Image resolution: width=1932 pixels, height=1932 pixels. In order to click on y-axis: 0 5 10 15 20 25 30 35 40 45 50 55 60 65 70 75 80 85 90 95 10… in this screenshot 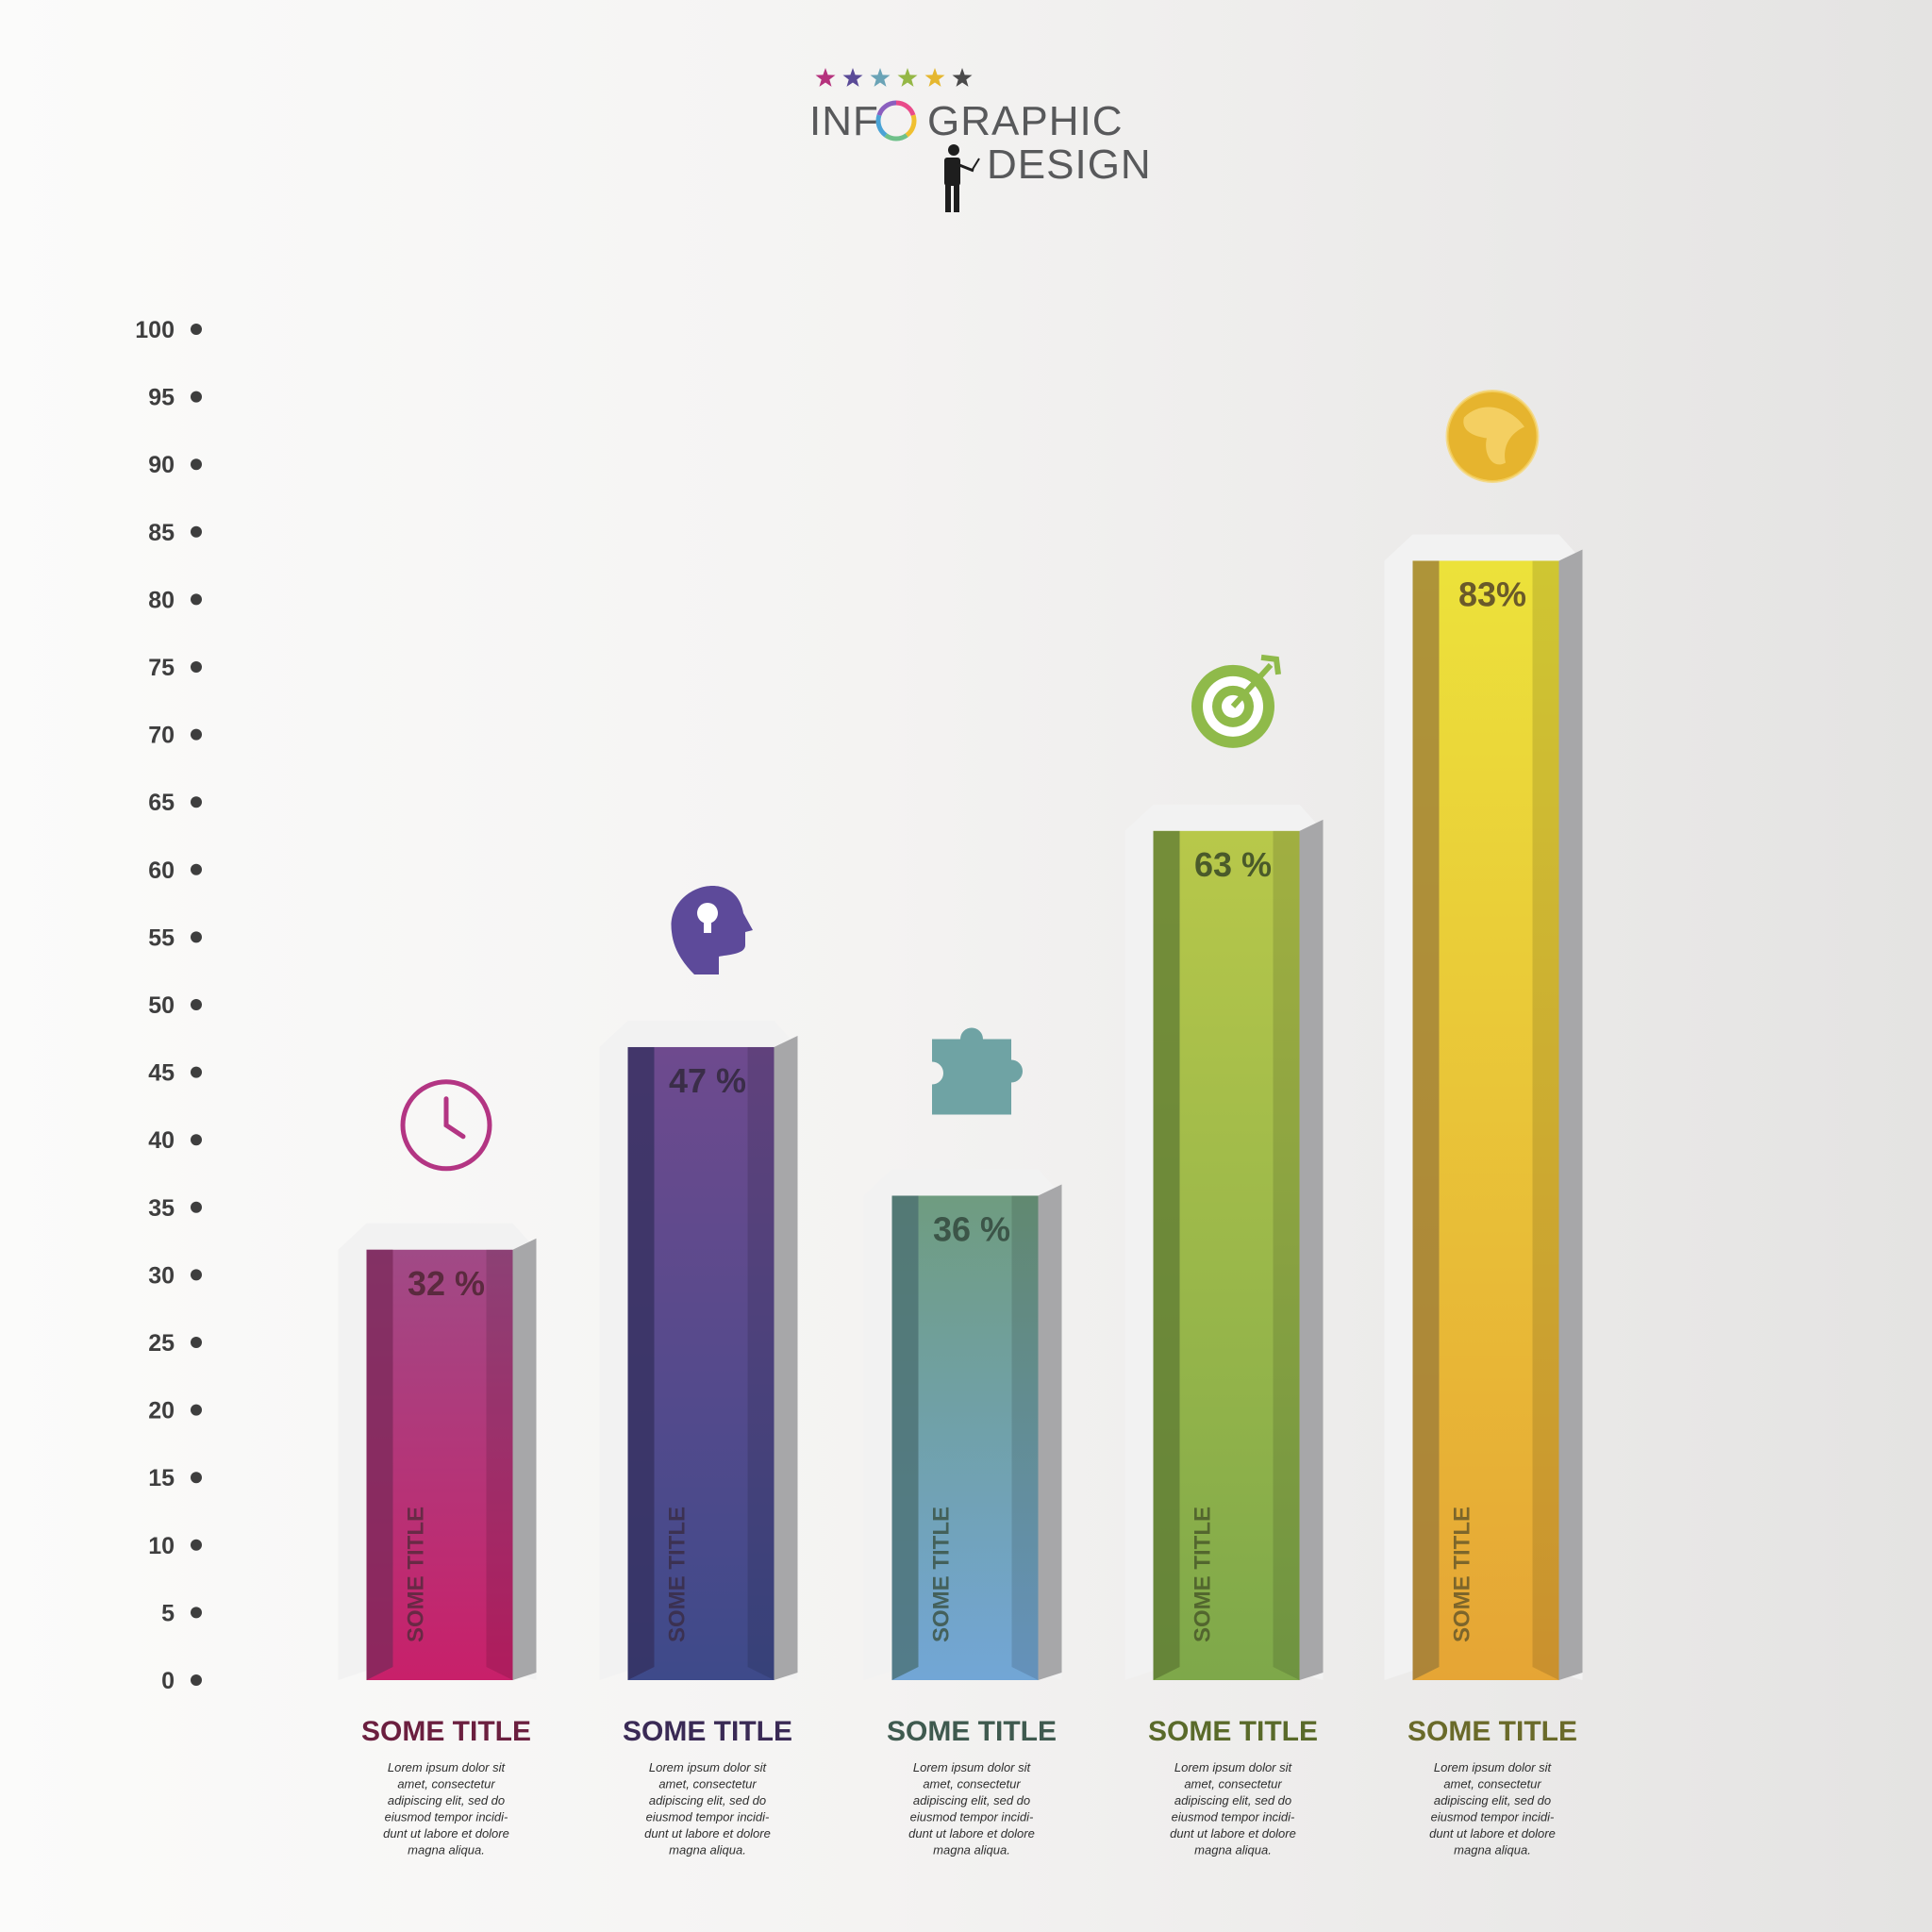, I will do `click(168, 1006)`.